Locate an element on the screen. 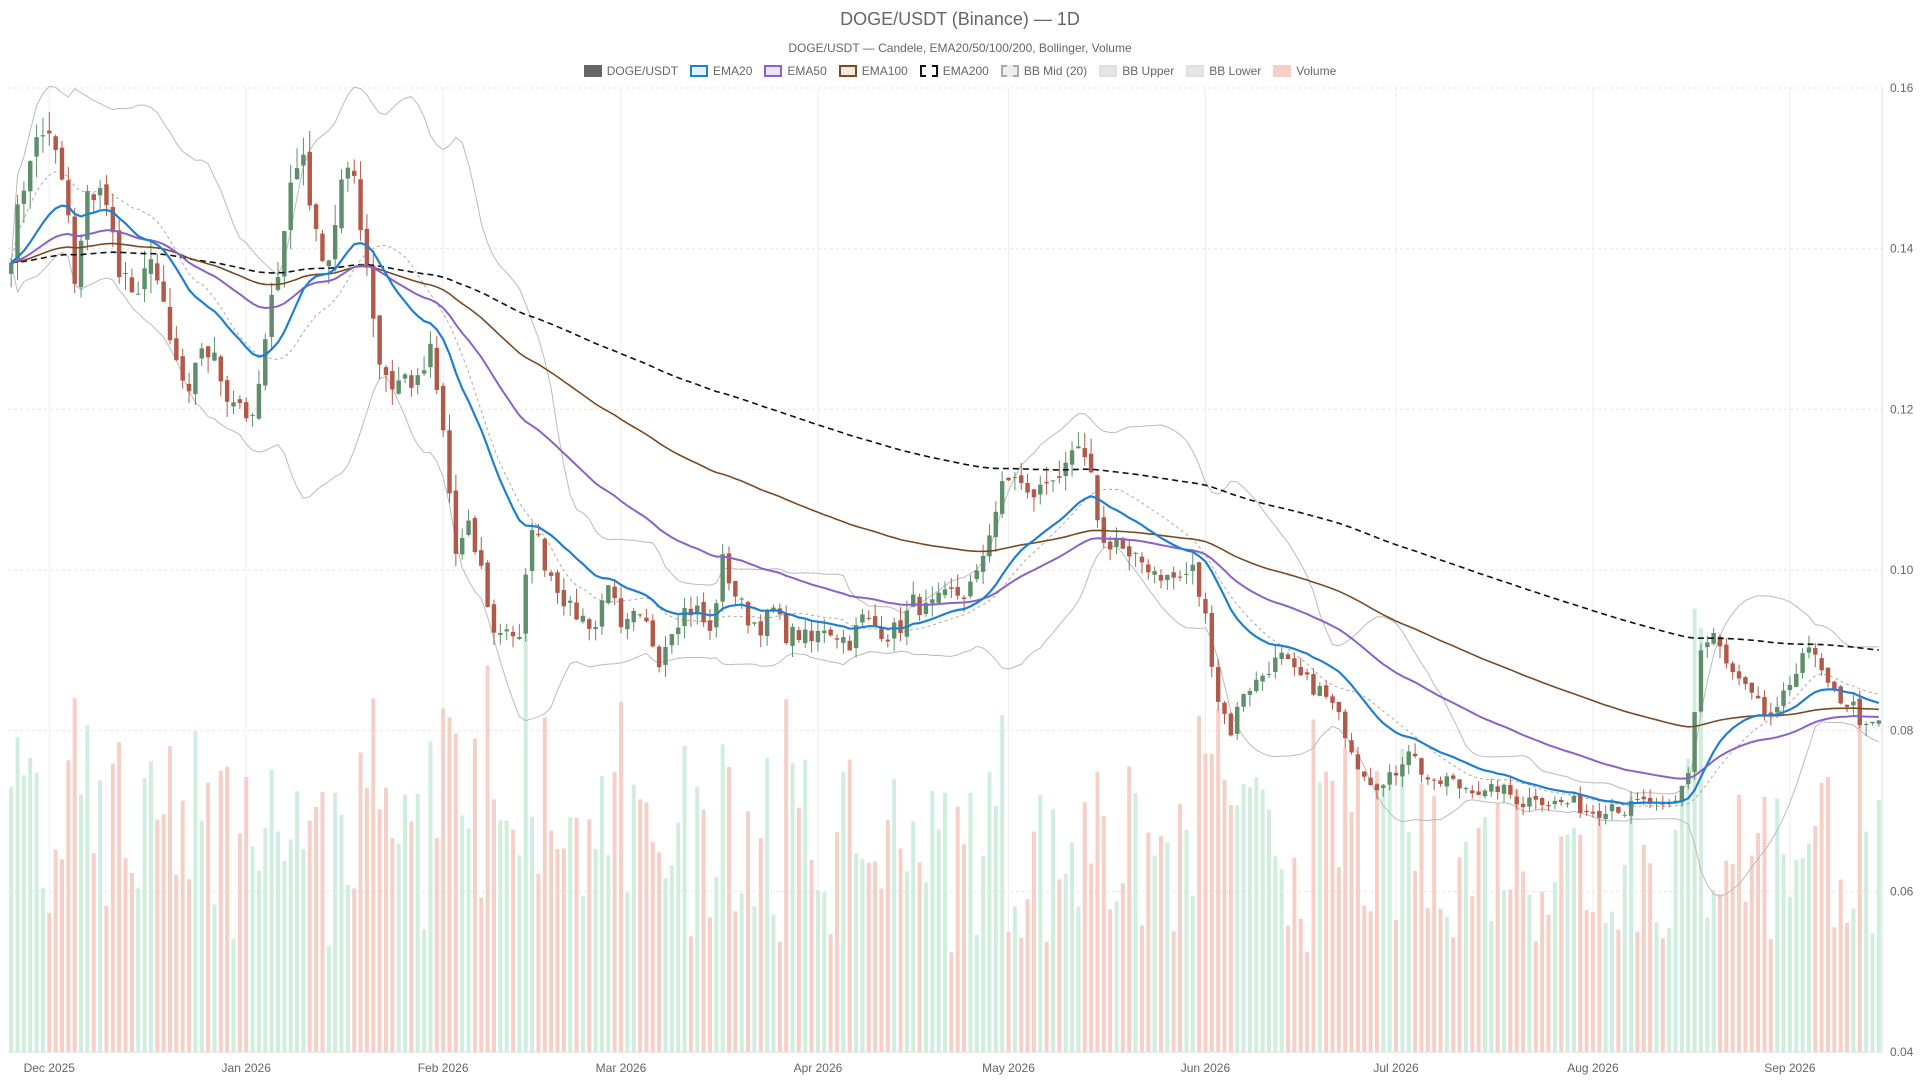  legend-item: DOGE/USDT is located at coordinates (631, 71).